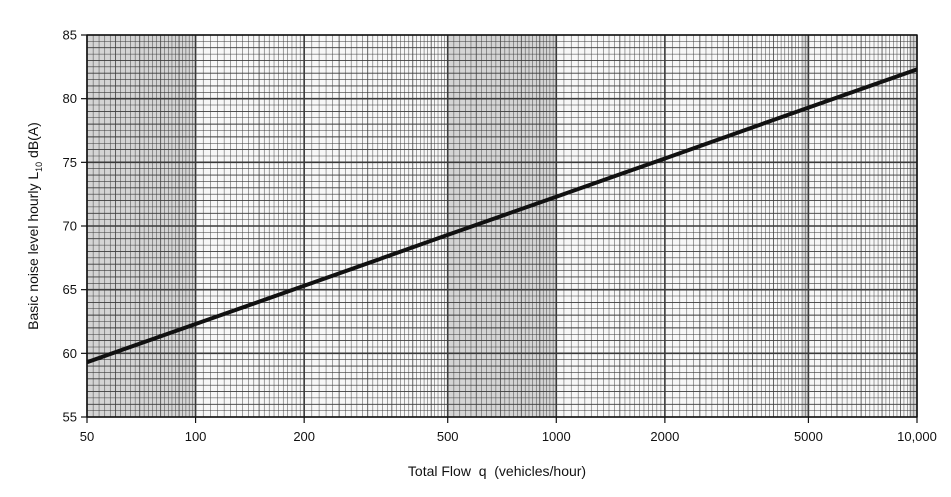  I want to click on y-axis-title-subscript: 10, so click(39, 167).